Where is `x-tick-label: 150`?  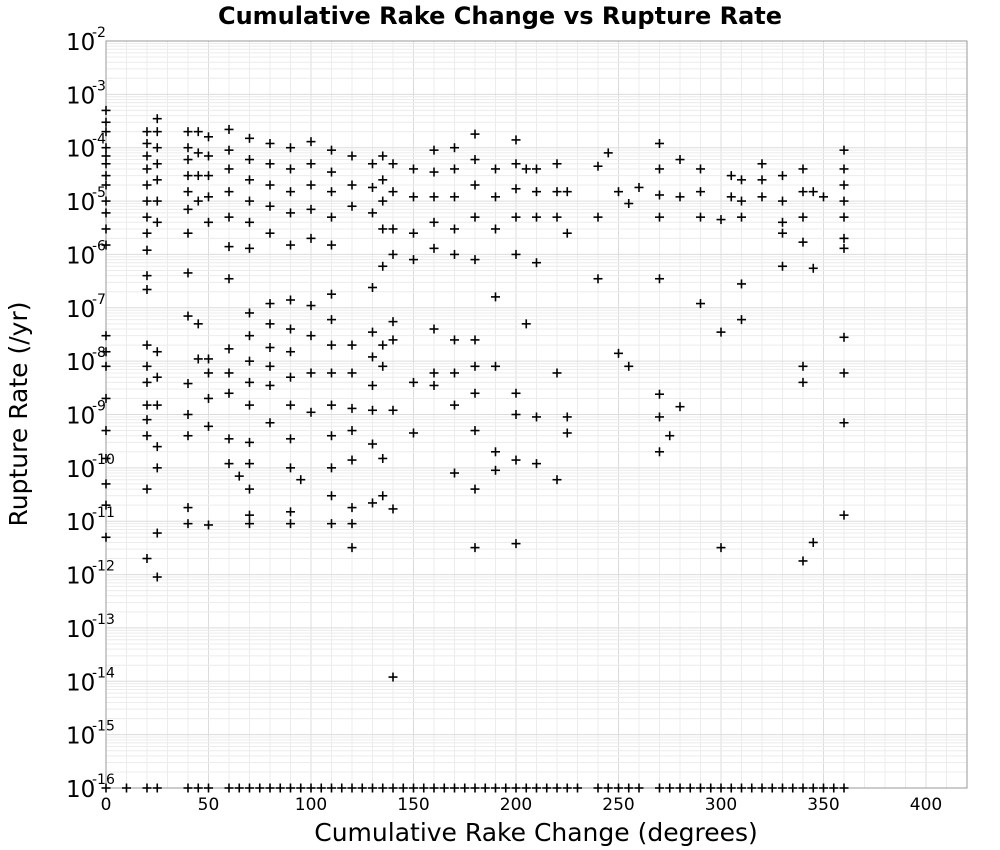
x-tick-label: 150 is located at coordinates (413, 805).